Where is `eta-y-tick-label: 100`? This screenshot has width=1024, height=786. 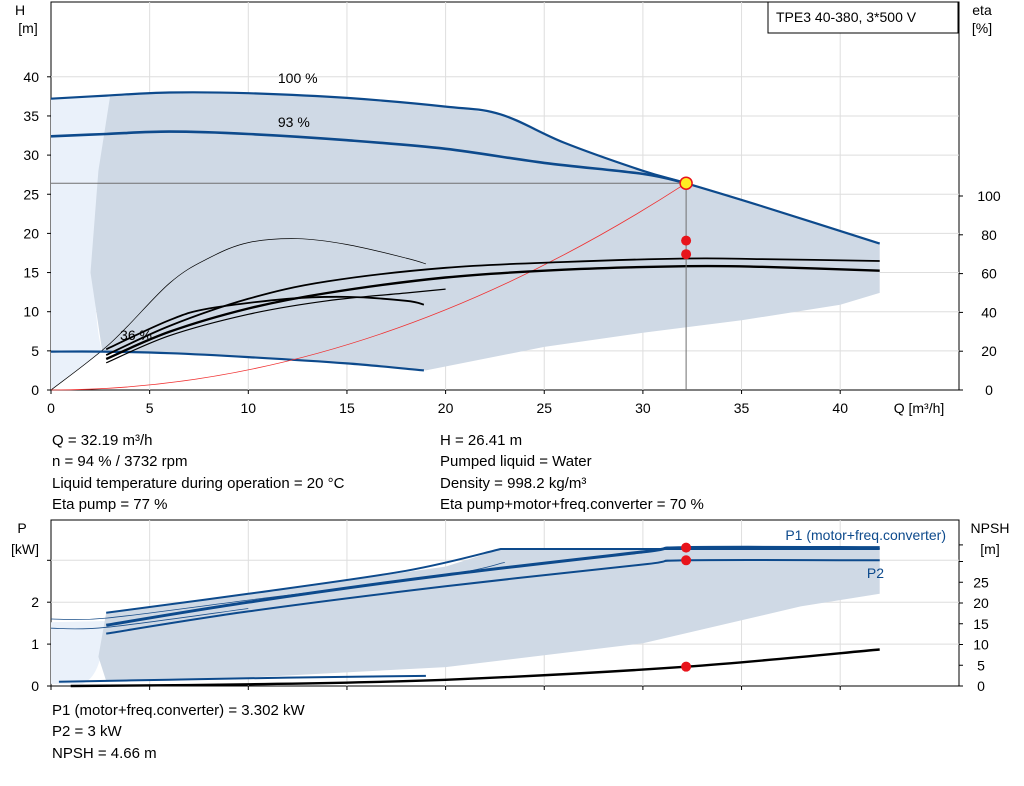 eta-y-tick-label: 100 is located at coordinates (989, 196).